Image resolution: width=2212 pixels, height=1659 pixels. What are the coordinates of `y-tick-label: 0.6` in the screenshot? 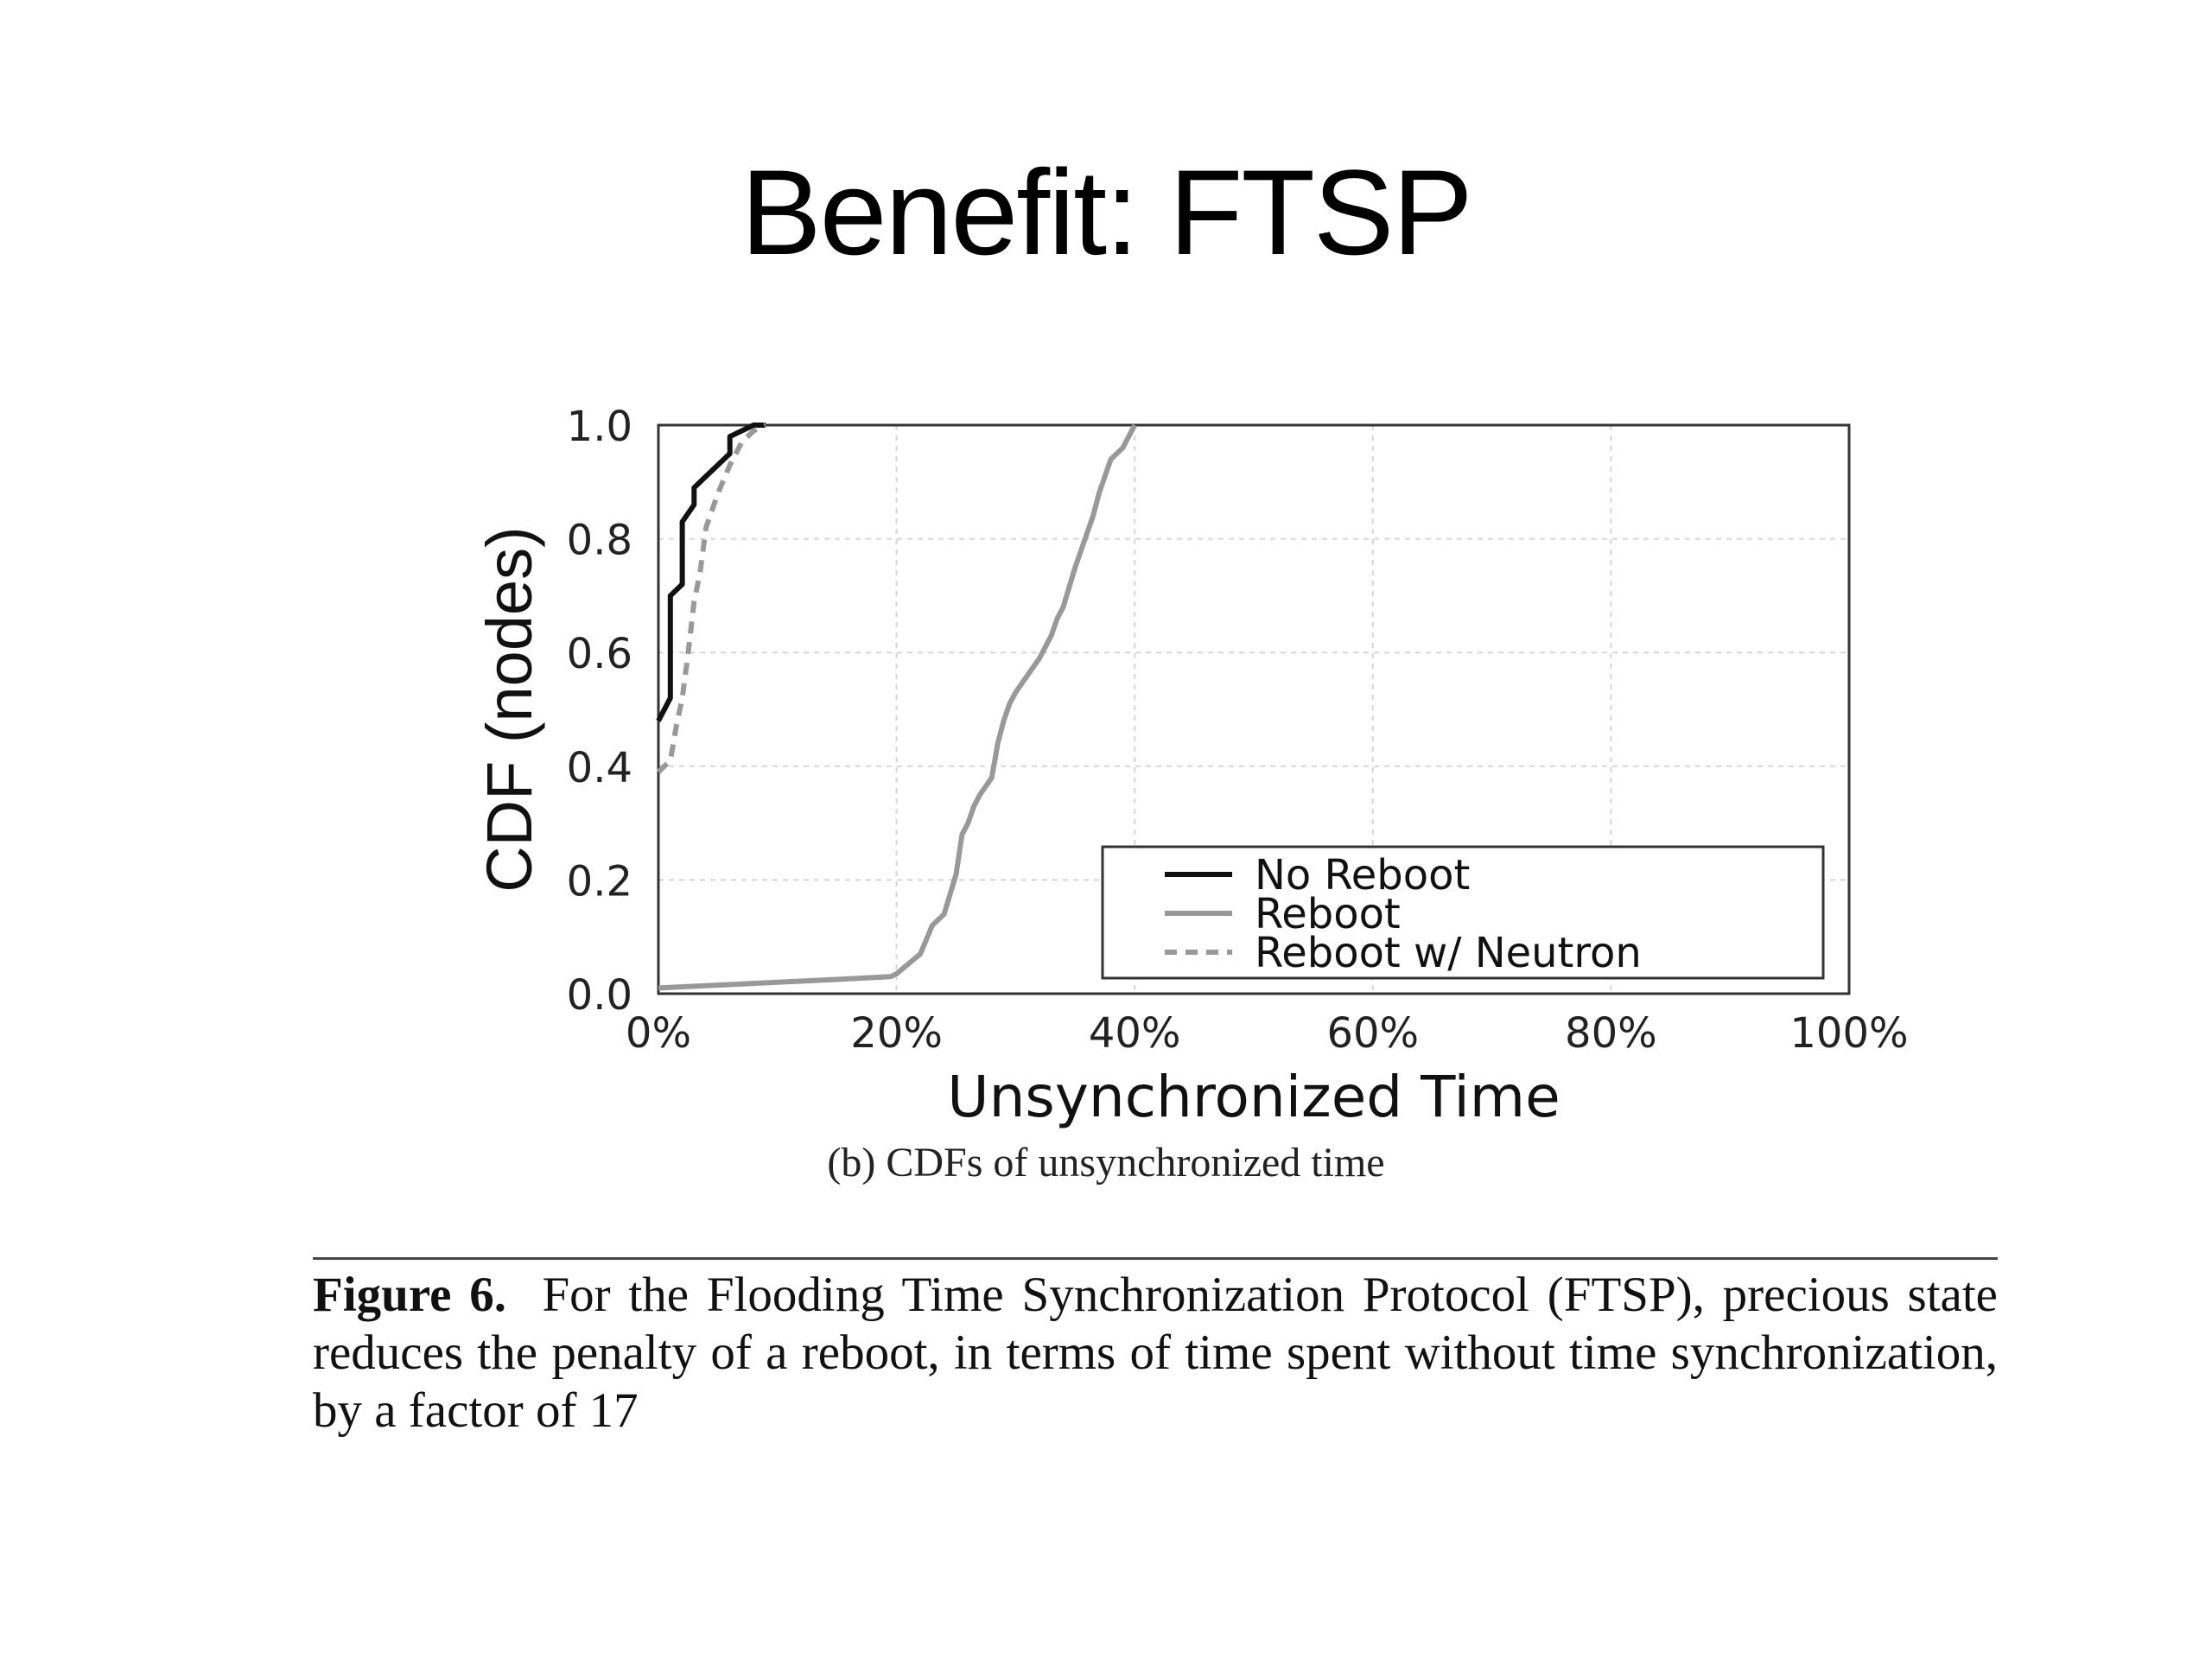 It's located at (599, 654).